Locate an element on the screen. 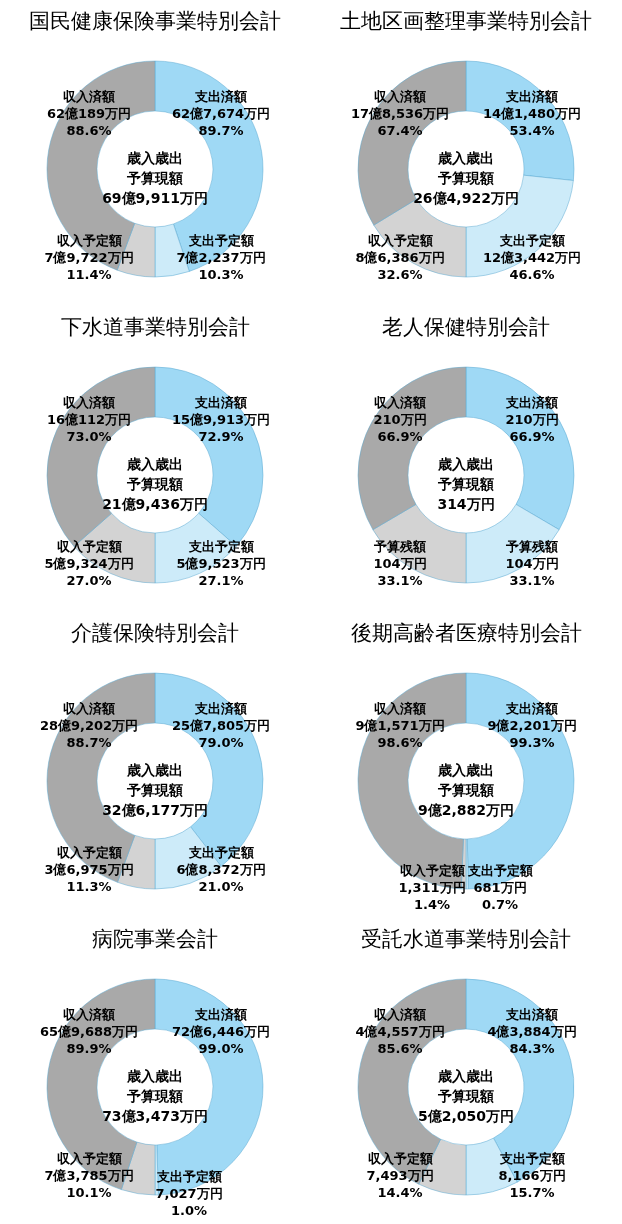 The width and height of the screenshot is (622, 1224). data-label: 5億9,324万円 27.0% is located at coordinates (89, 572).